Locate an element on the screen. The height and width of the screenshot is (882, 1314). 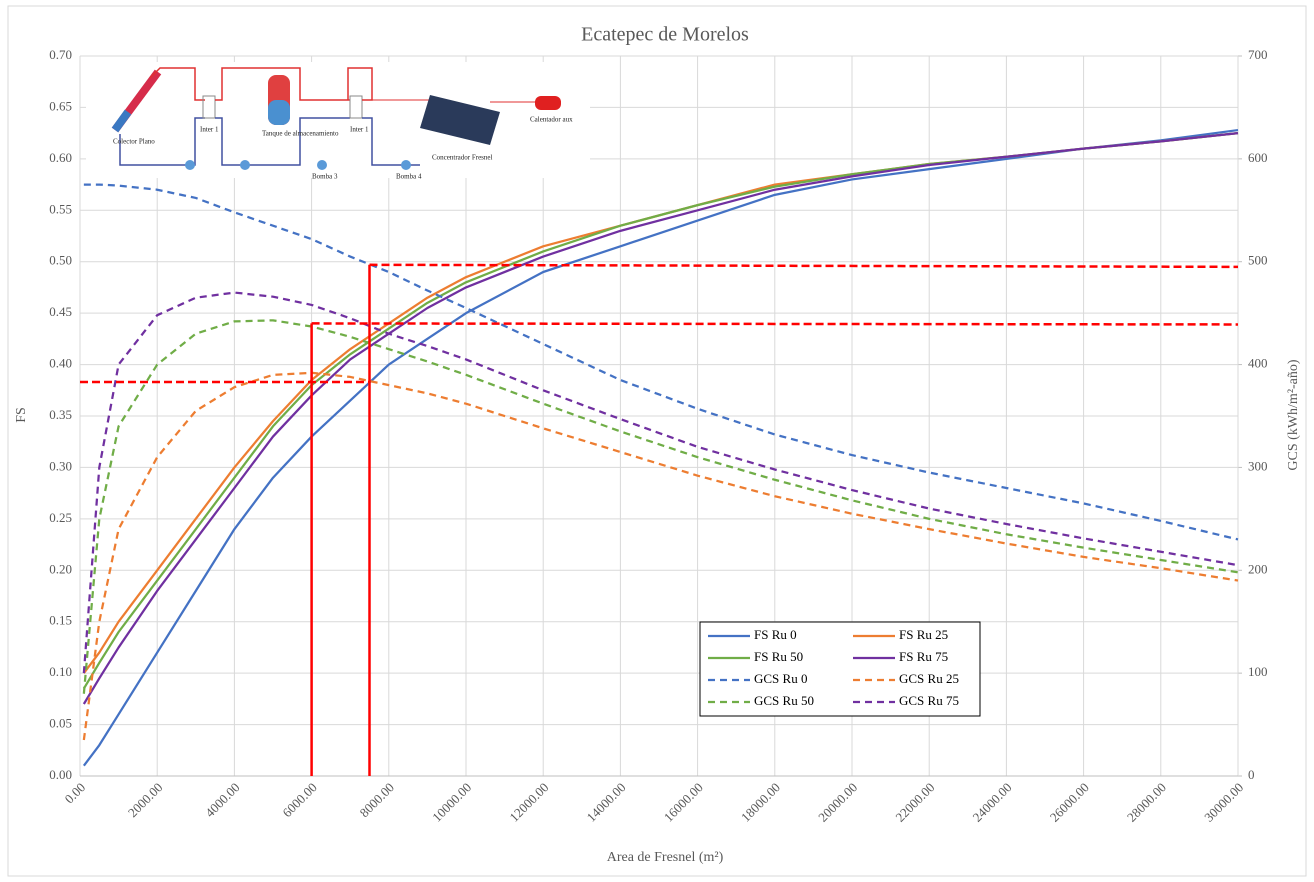
y-tick-label: 0.30 is located at coordinates (60, 465).